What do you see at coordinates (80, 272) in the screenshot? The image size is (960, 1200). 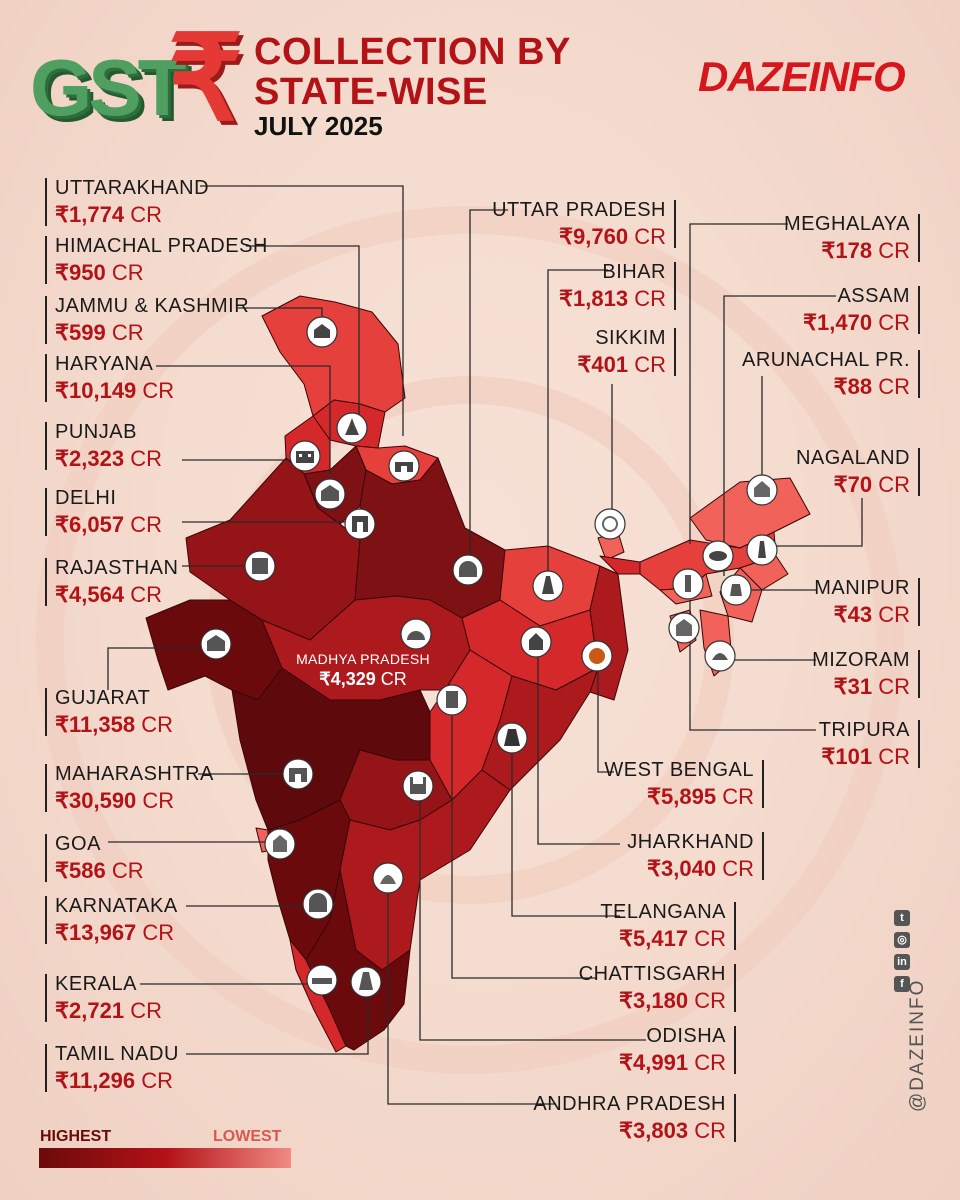 I see `state-value: ₹950` at bounding box center [80, 272].